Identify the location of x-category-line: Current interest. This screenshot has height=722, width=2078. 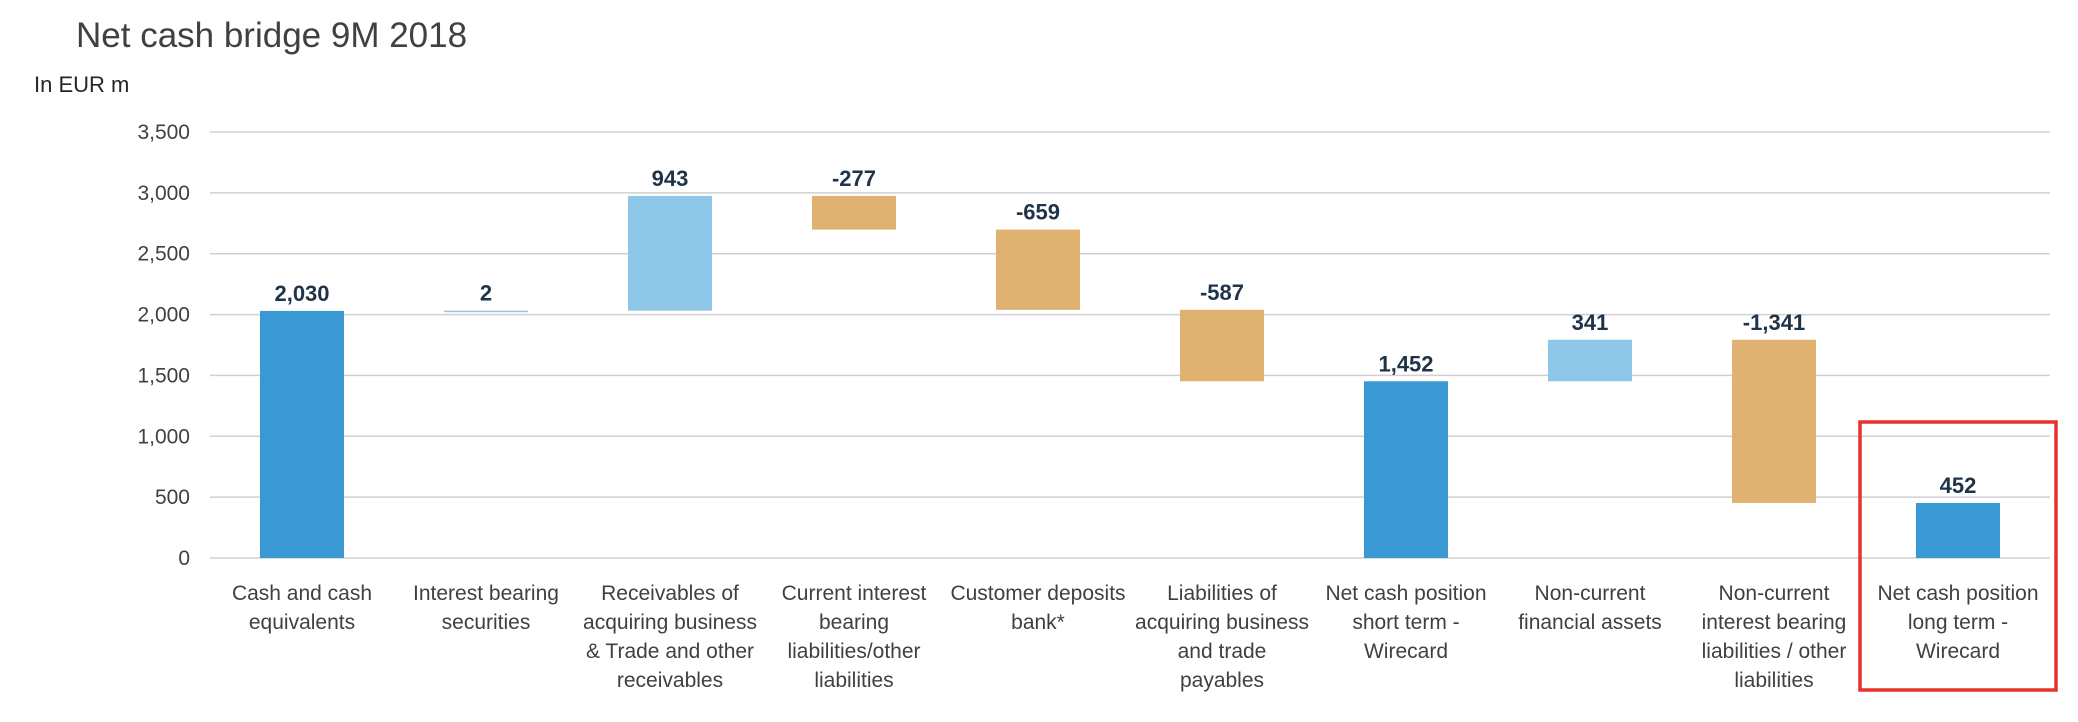
(854, 593).